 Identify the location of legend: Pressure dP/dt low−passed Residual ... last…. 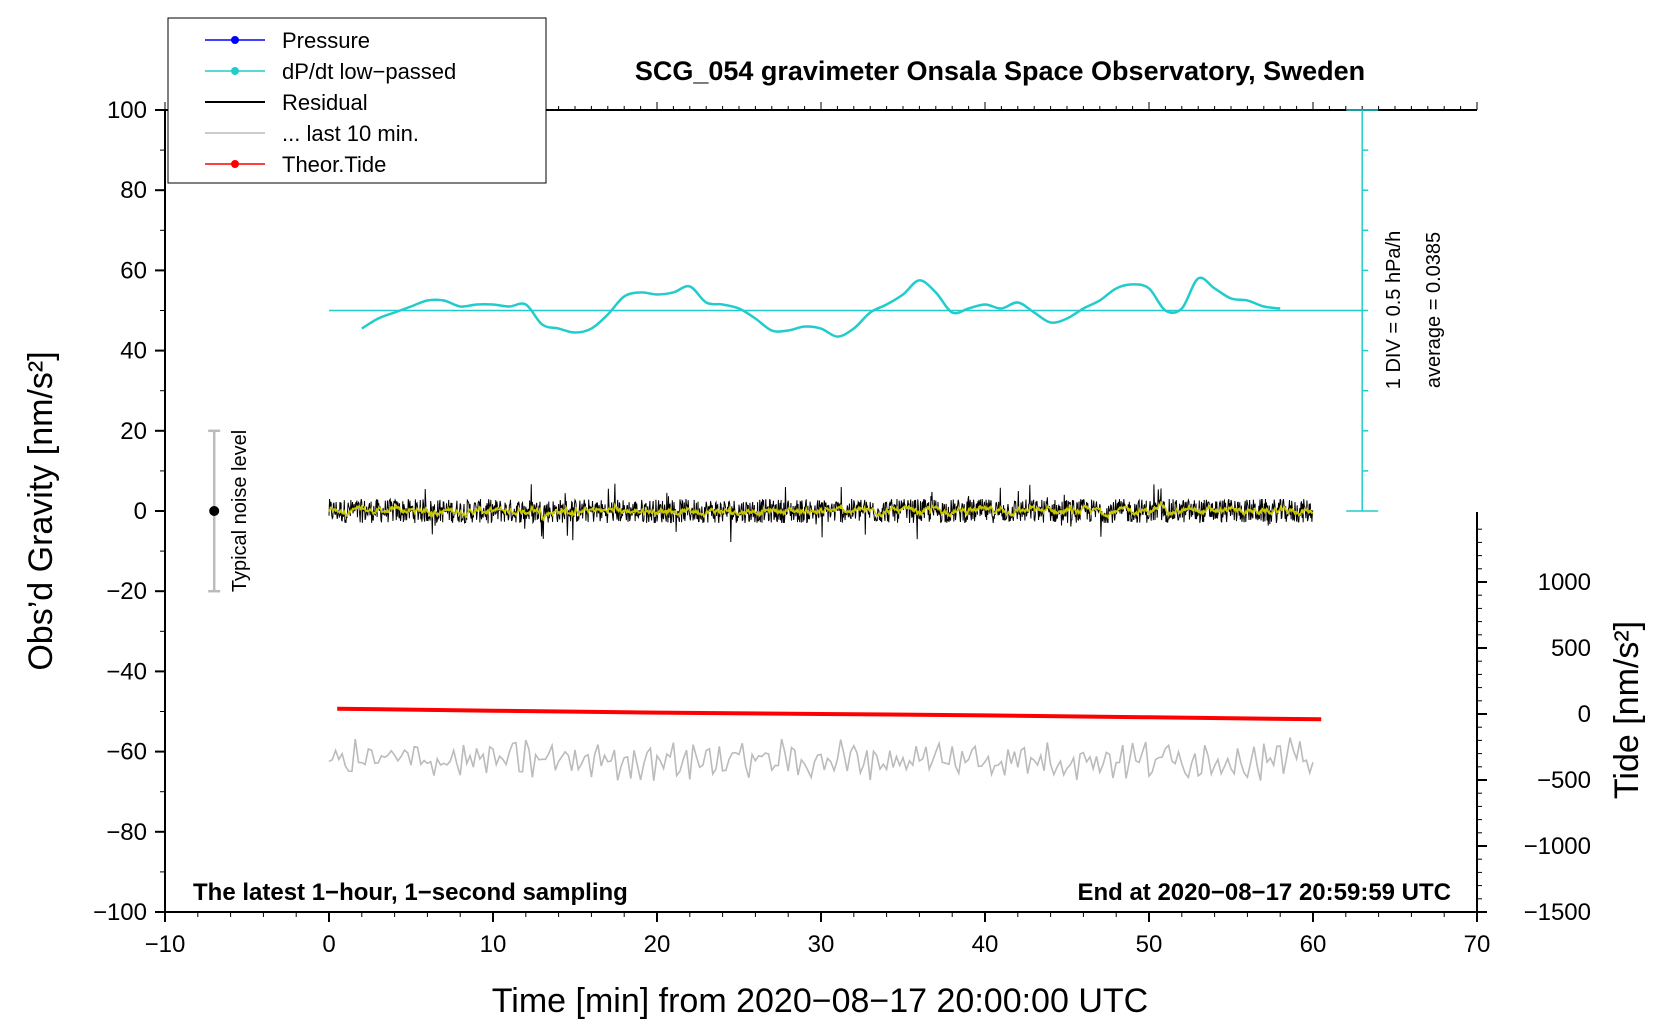
(357, 100).